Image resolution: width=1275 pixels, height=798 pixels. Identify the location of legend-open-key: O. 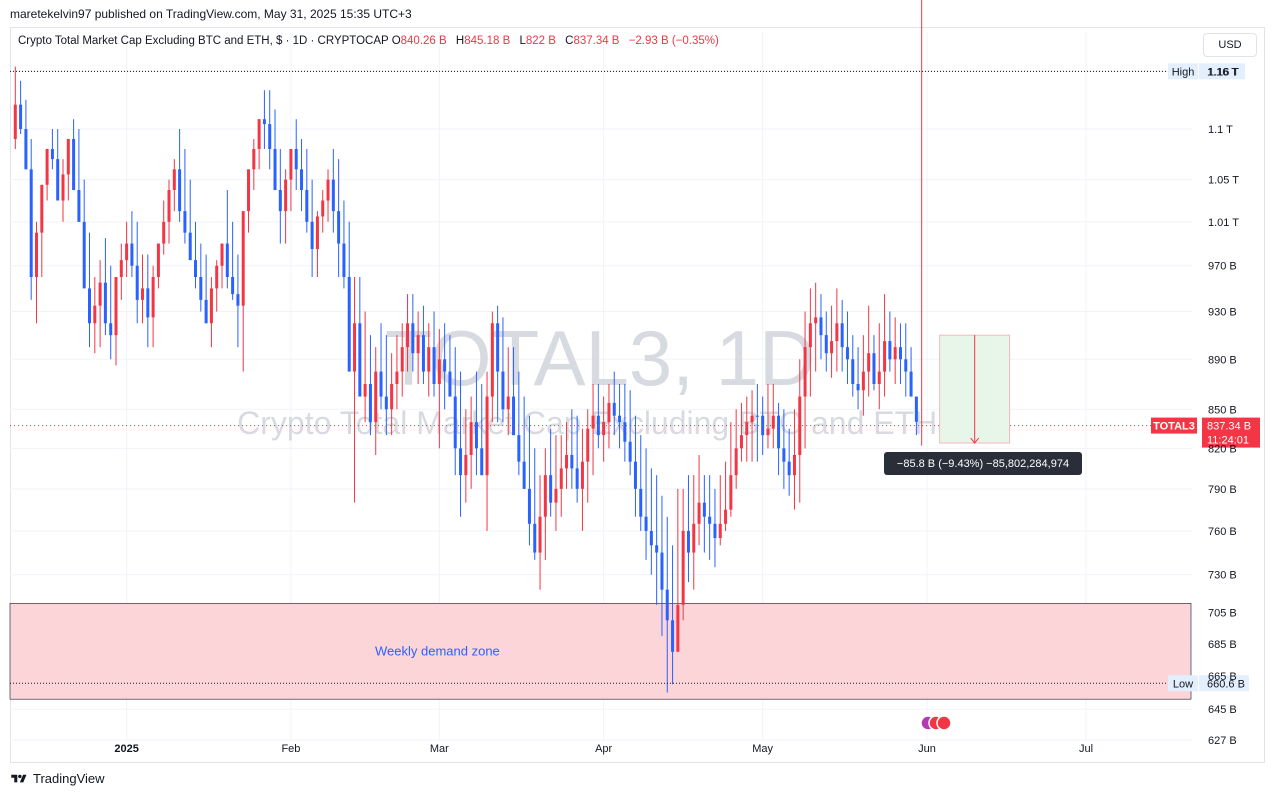
(396, 41).